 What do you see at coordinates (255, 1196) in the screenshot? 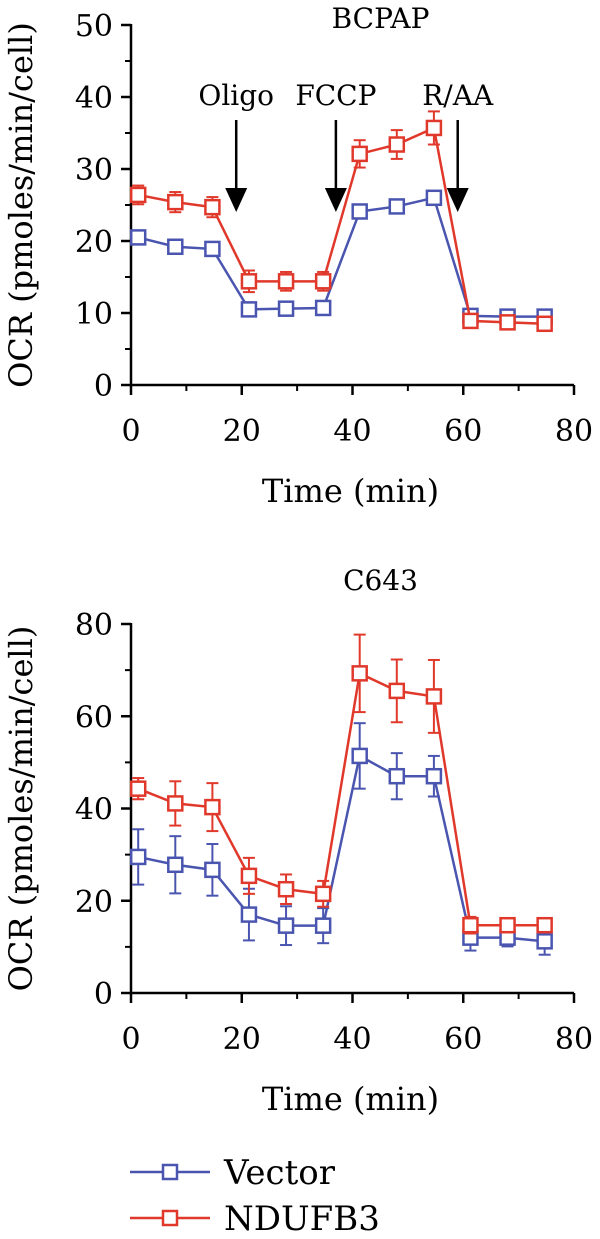
I see `legend: Vector NDUFB3` at bounding box center [255, 1196].